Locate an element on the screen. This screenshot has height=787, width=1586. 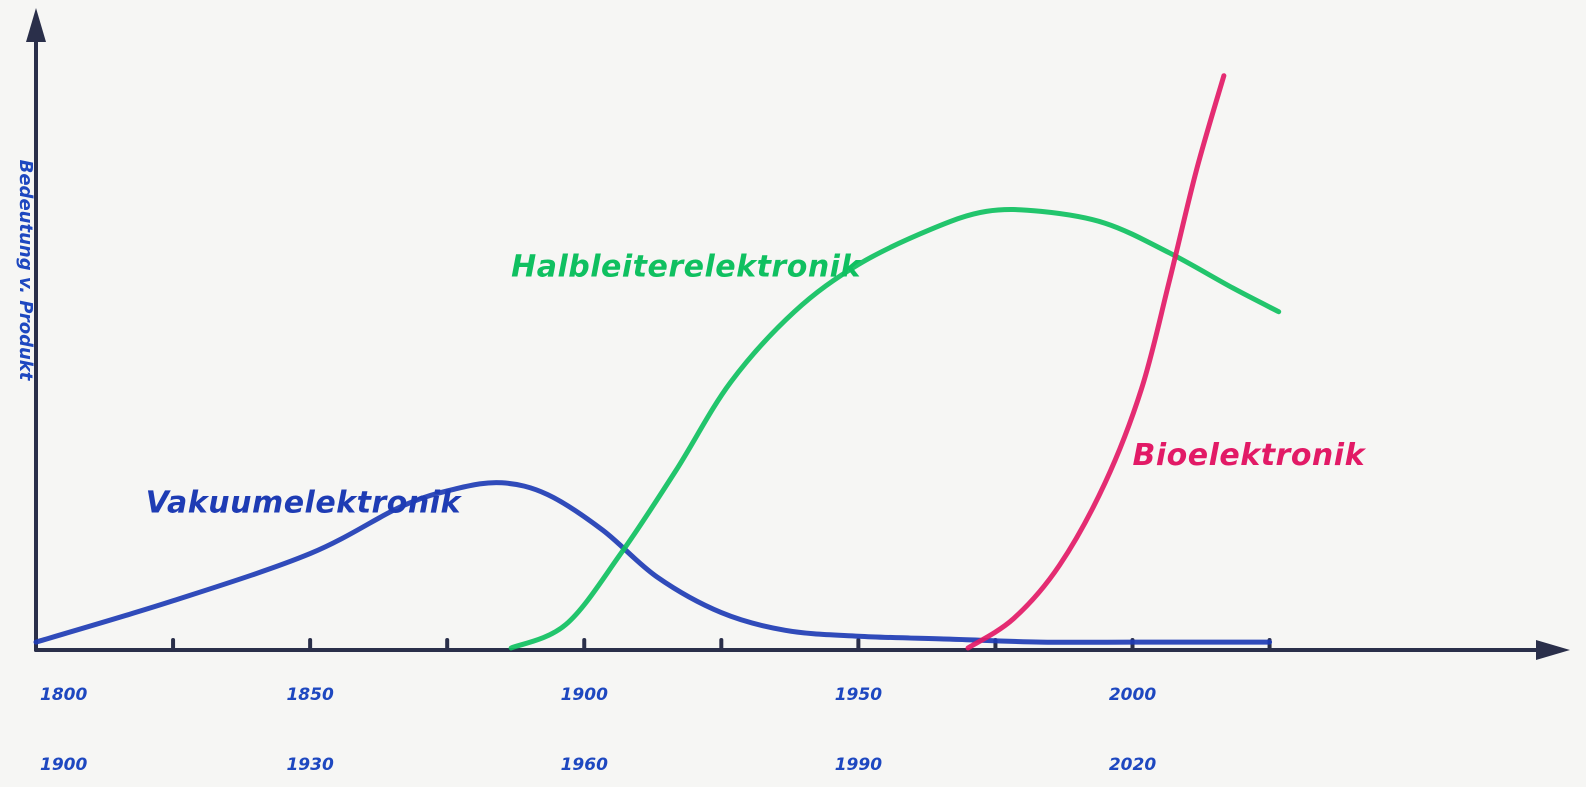
series-label-2: Bioelektronik is located at coordinates (1250, 455).